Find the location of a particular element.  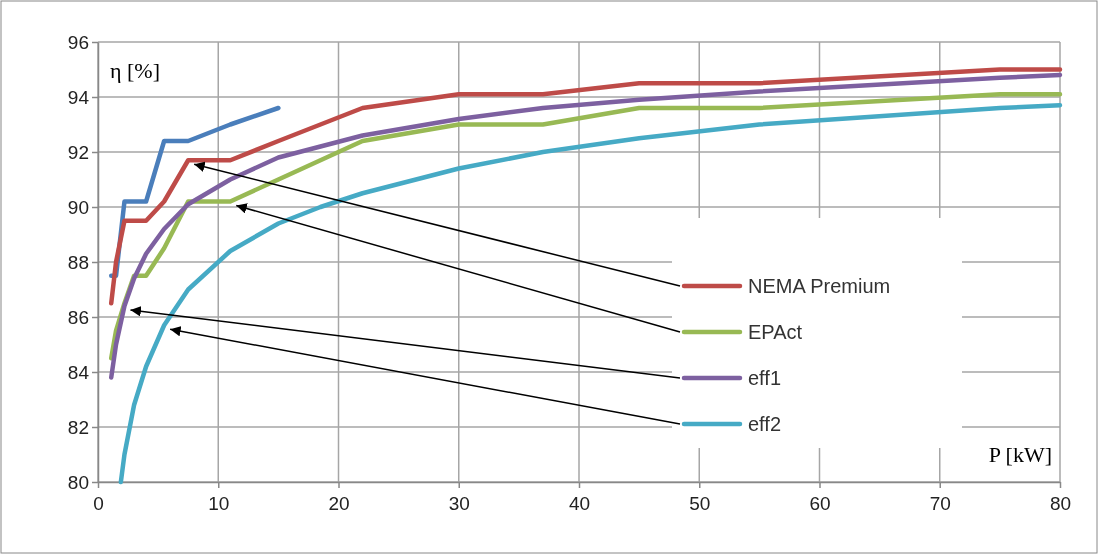

x-tick-label: 50 is located at coordinates (700, 503).